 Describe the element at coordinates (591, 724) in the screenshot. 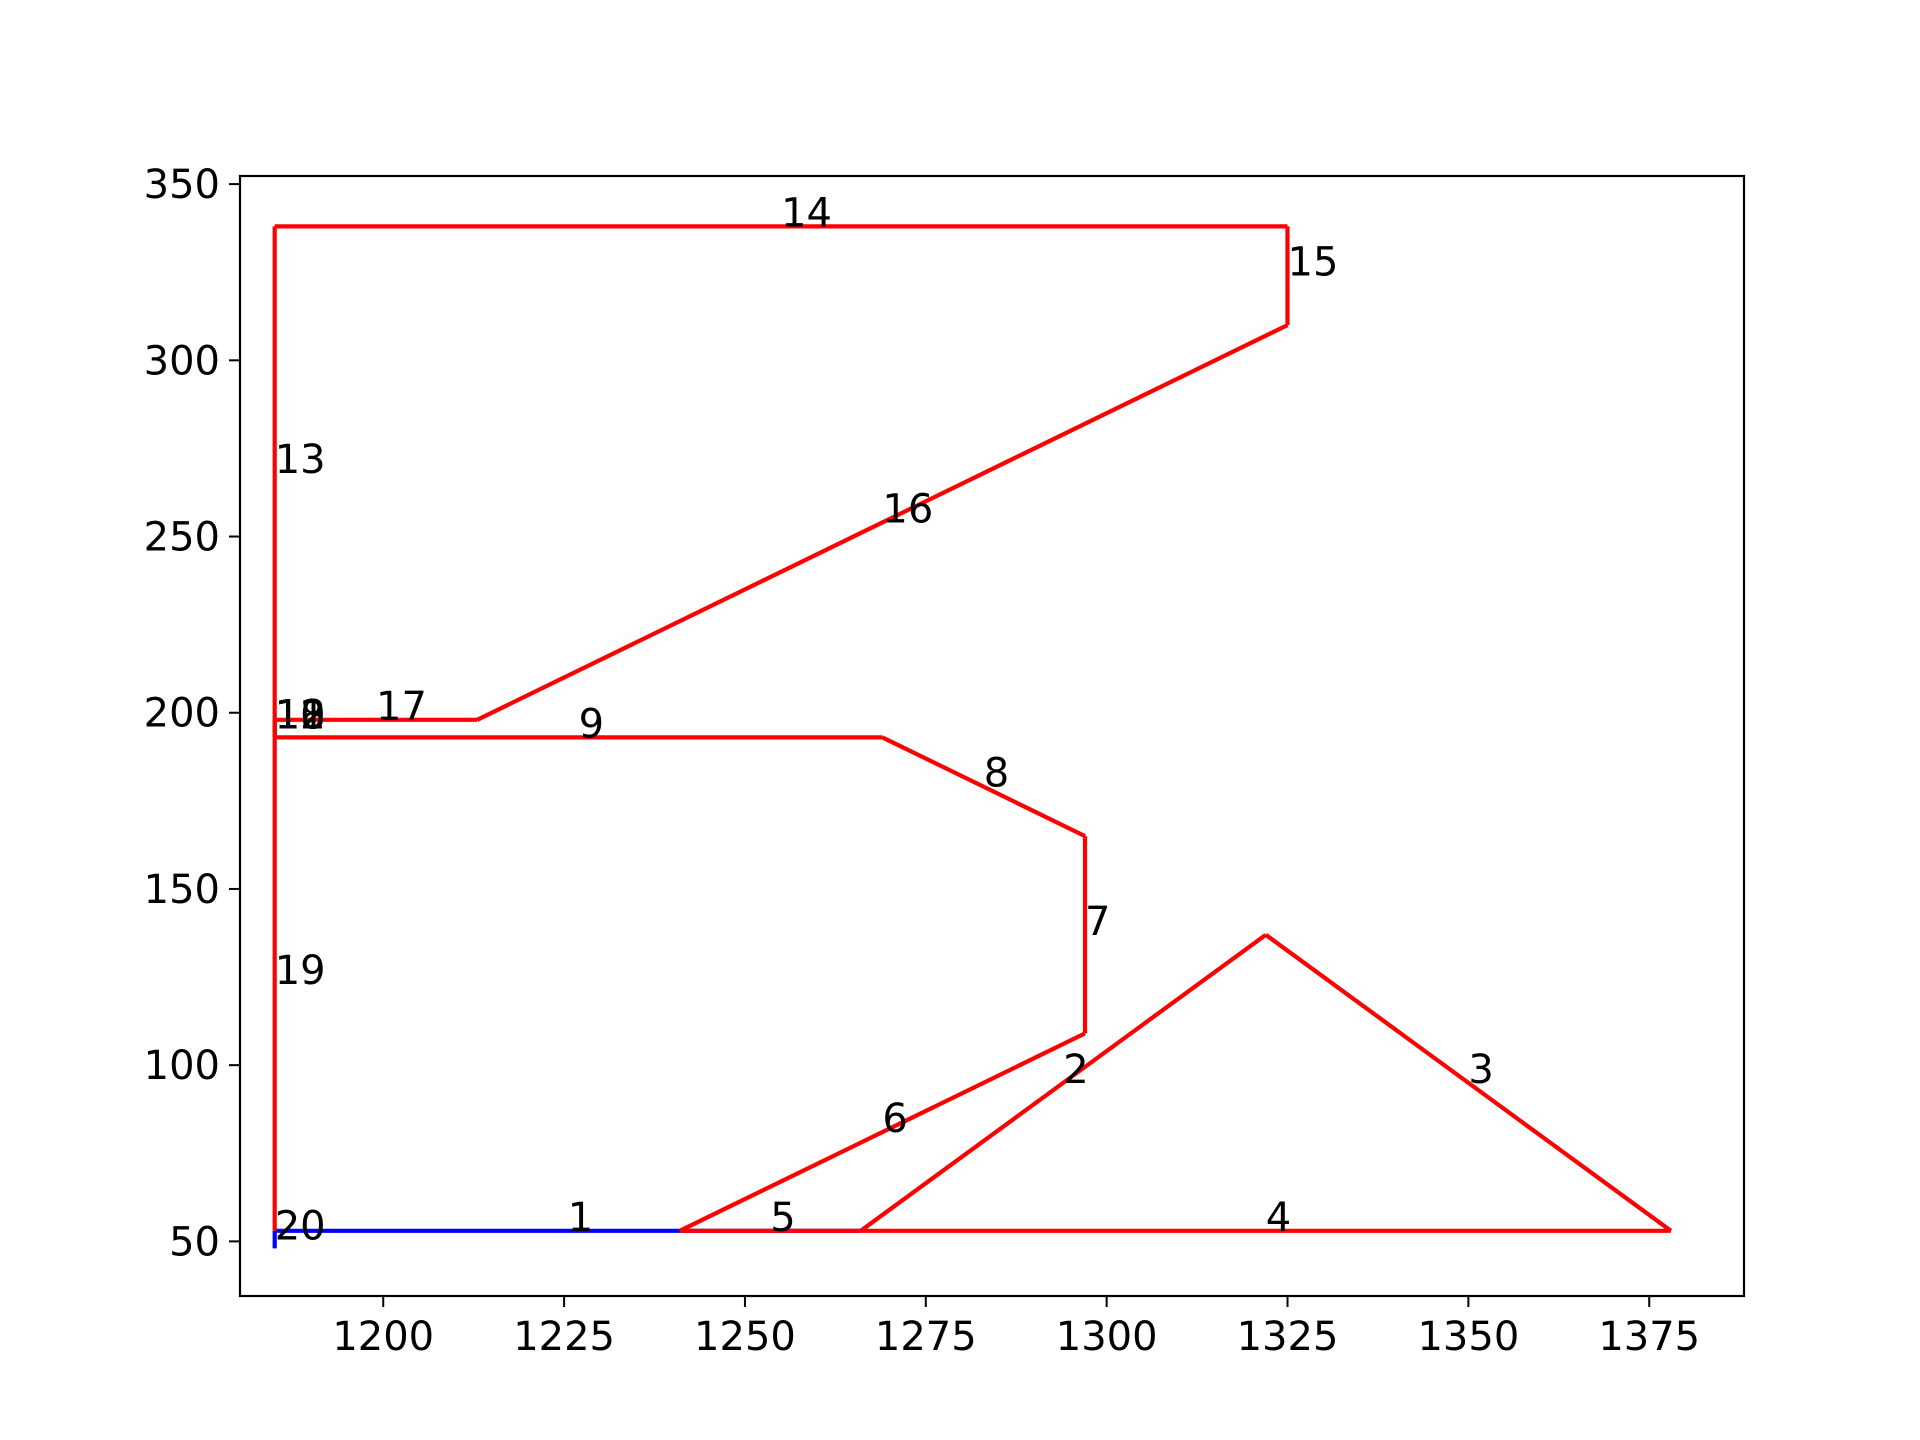

I see `segment-label-9: 9` at that location.